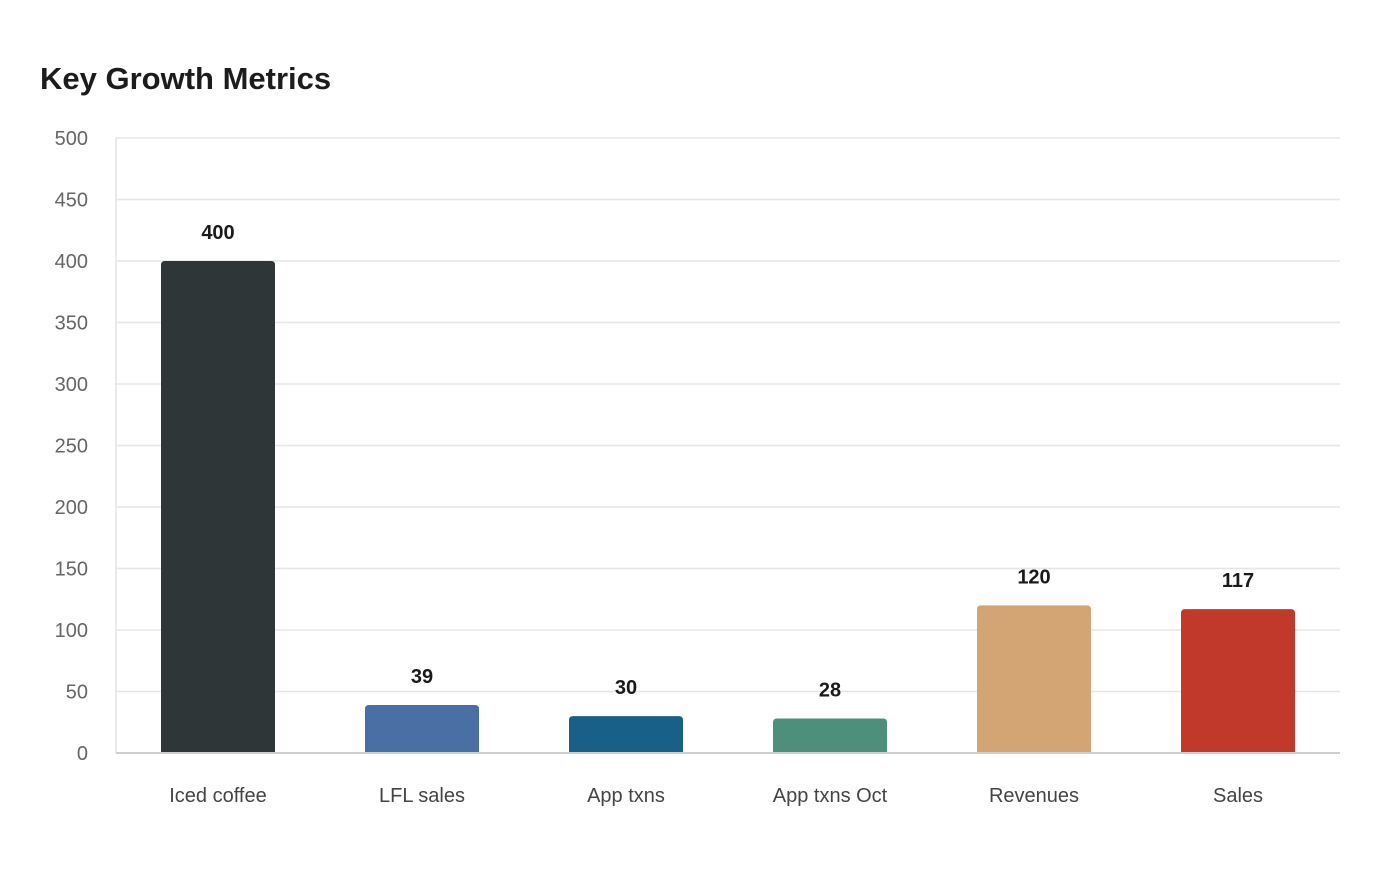 The image size is (1400, 880). Describe the element at coordinates (830, 691) in the screenshot. I see `bar-value-label: 28` at that location.